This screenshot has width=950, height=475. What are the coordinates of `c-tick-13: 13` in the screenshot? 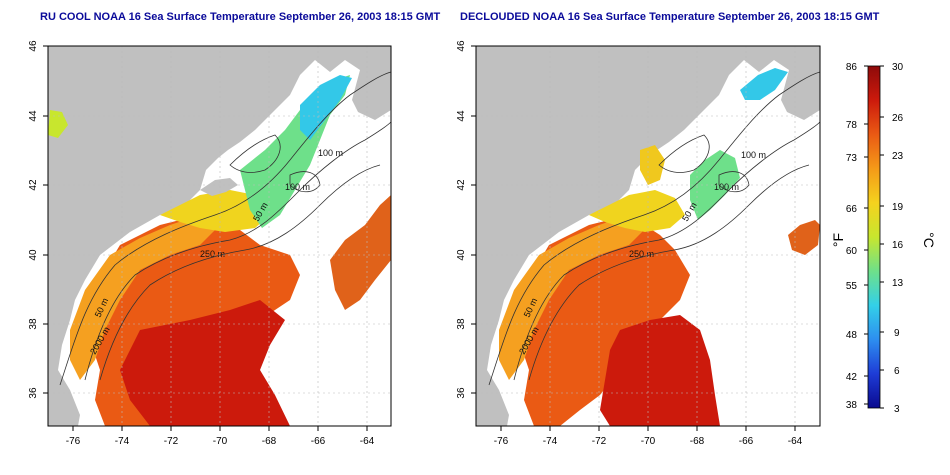 It's located at (898, 283).